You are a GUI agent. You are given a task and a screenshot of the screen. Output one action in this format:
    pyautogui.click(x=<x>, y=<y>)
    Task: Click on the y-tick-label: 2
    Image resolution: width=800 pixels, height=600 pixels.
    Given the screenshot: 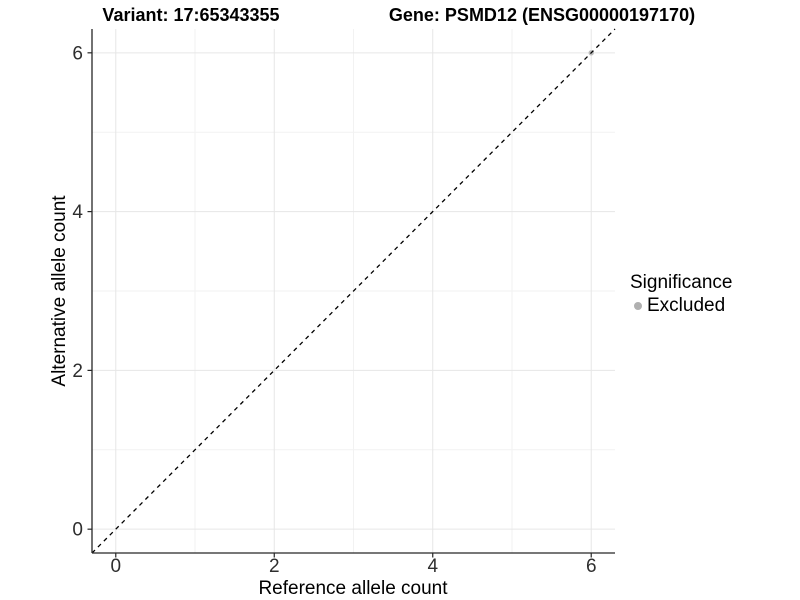 What is the action you would take?
    pyautogui.click(x=77, y=371)
    